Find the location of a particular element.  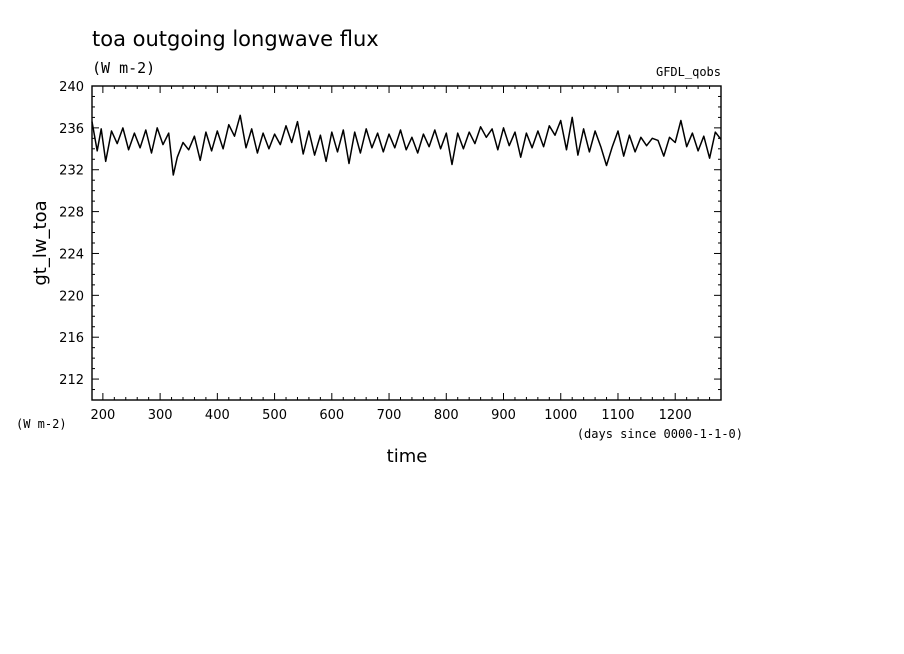

x-tick-label: 400 is located at coordinates (217, 415).